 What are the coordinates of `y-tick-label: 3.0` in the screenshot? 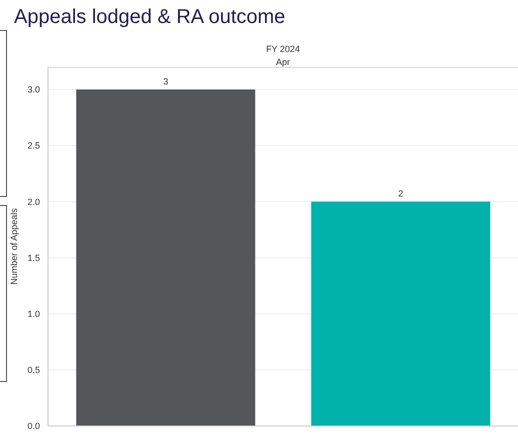 It's located at (33, 89).